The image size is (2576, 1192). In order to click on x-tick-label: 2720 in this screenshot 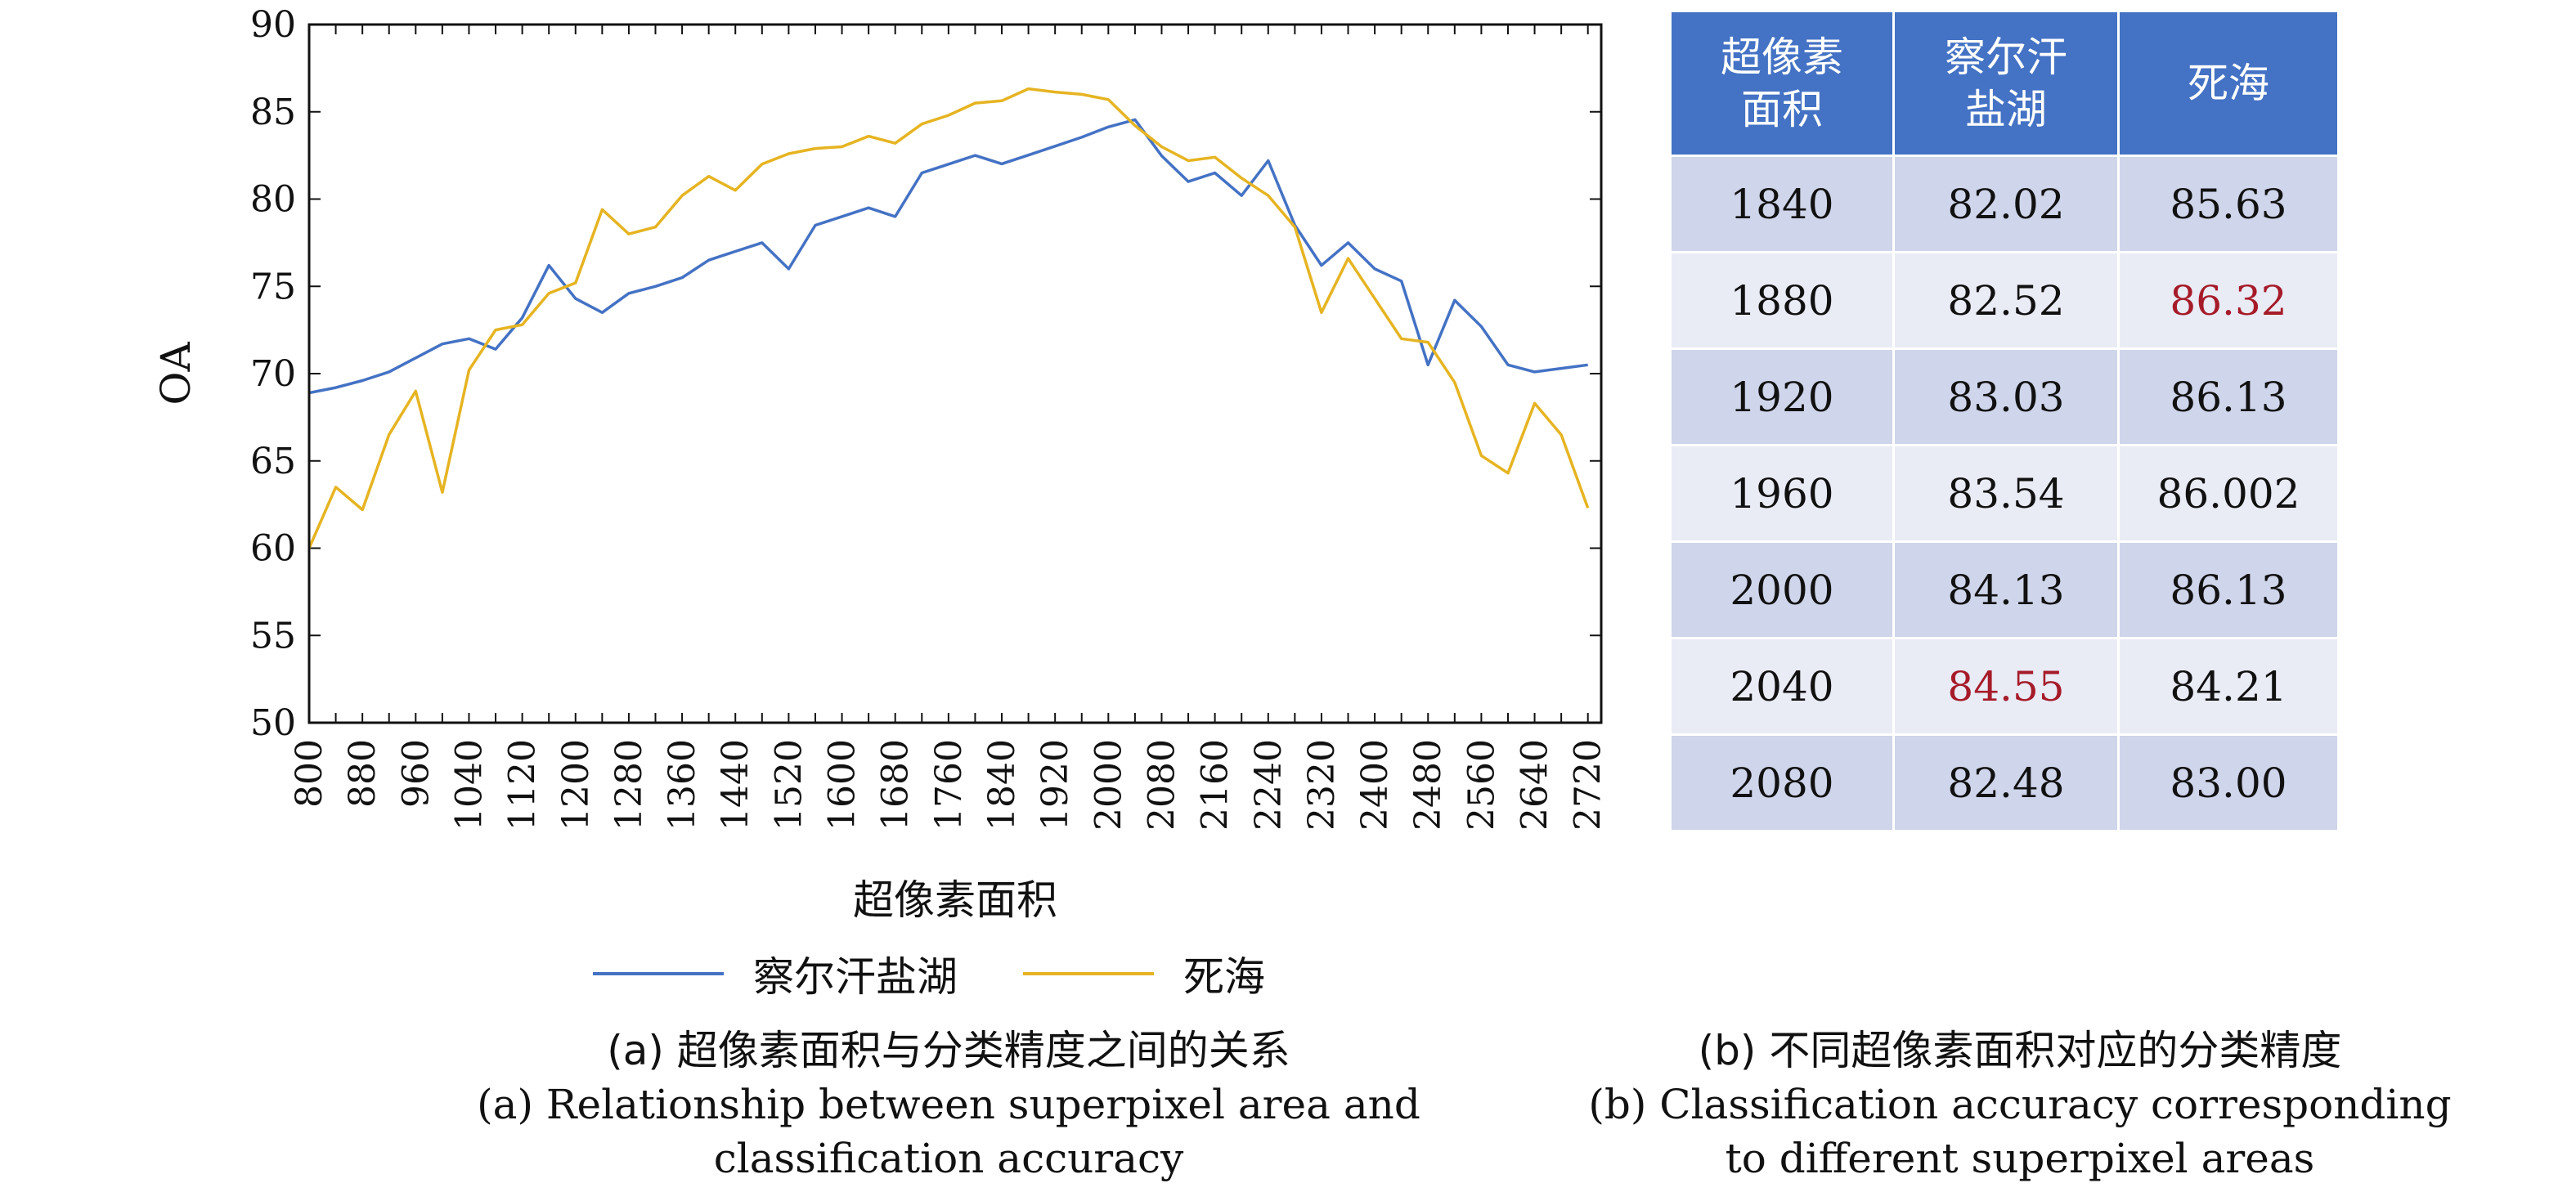, I will do `click(1588, 785)`.